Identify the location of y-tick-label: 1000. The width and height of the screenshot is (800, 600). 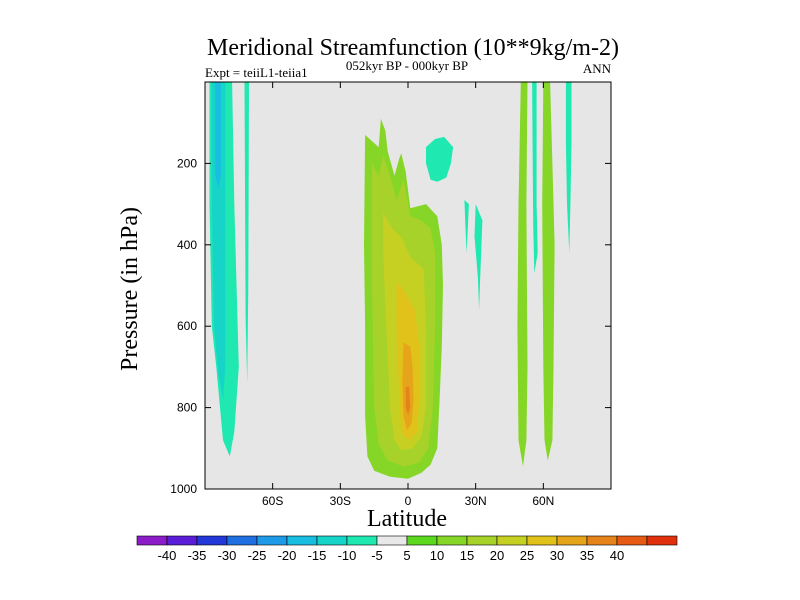
(183, 489).